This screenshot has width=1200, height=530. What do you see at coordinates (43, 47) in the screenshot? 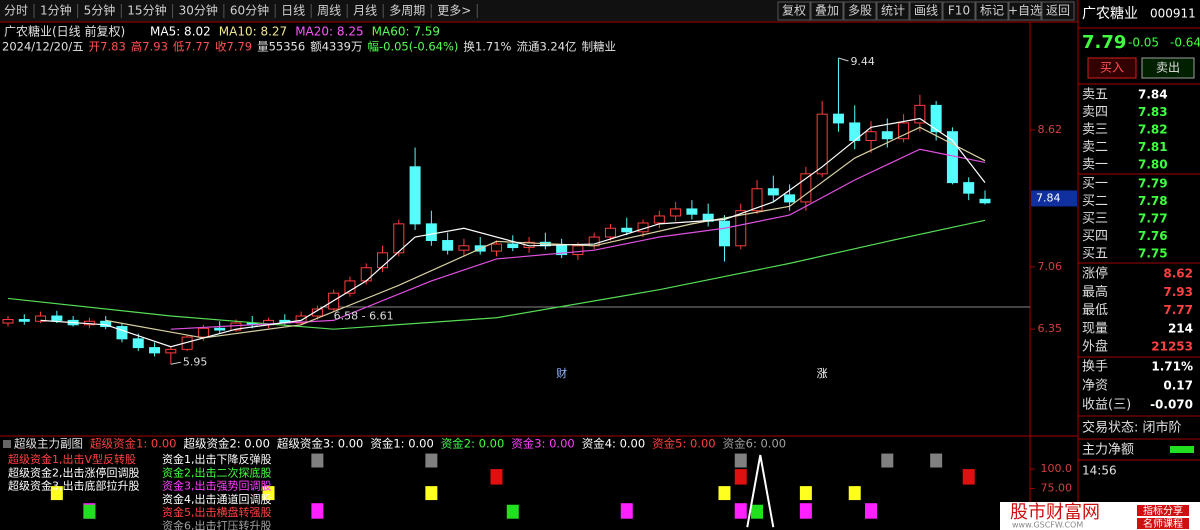
I see `quote-item: 2024/12/20/五` at bounding box center [43, 47].